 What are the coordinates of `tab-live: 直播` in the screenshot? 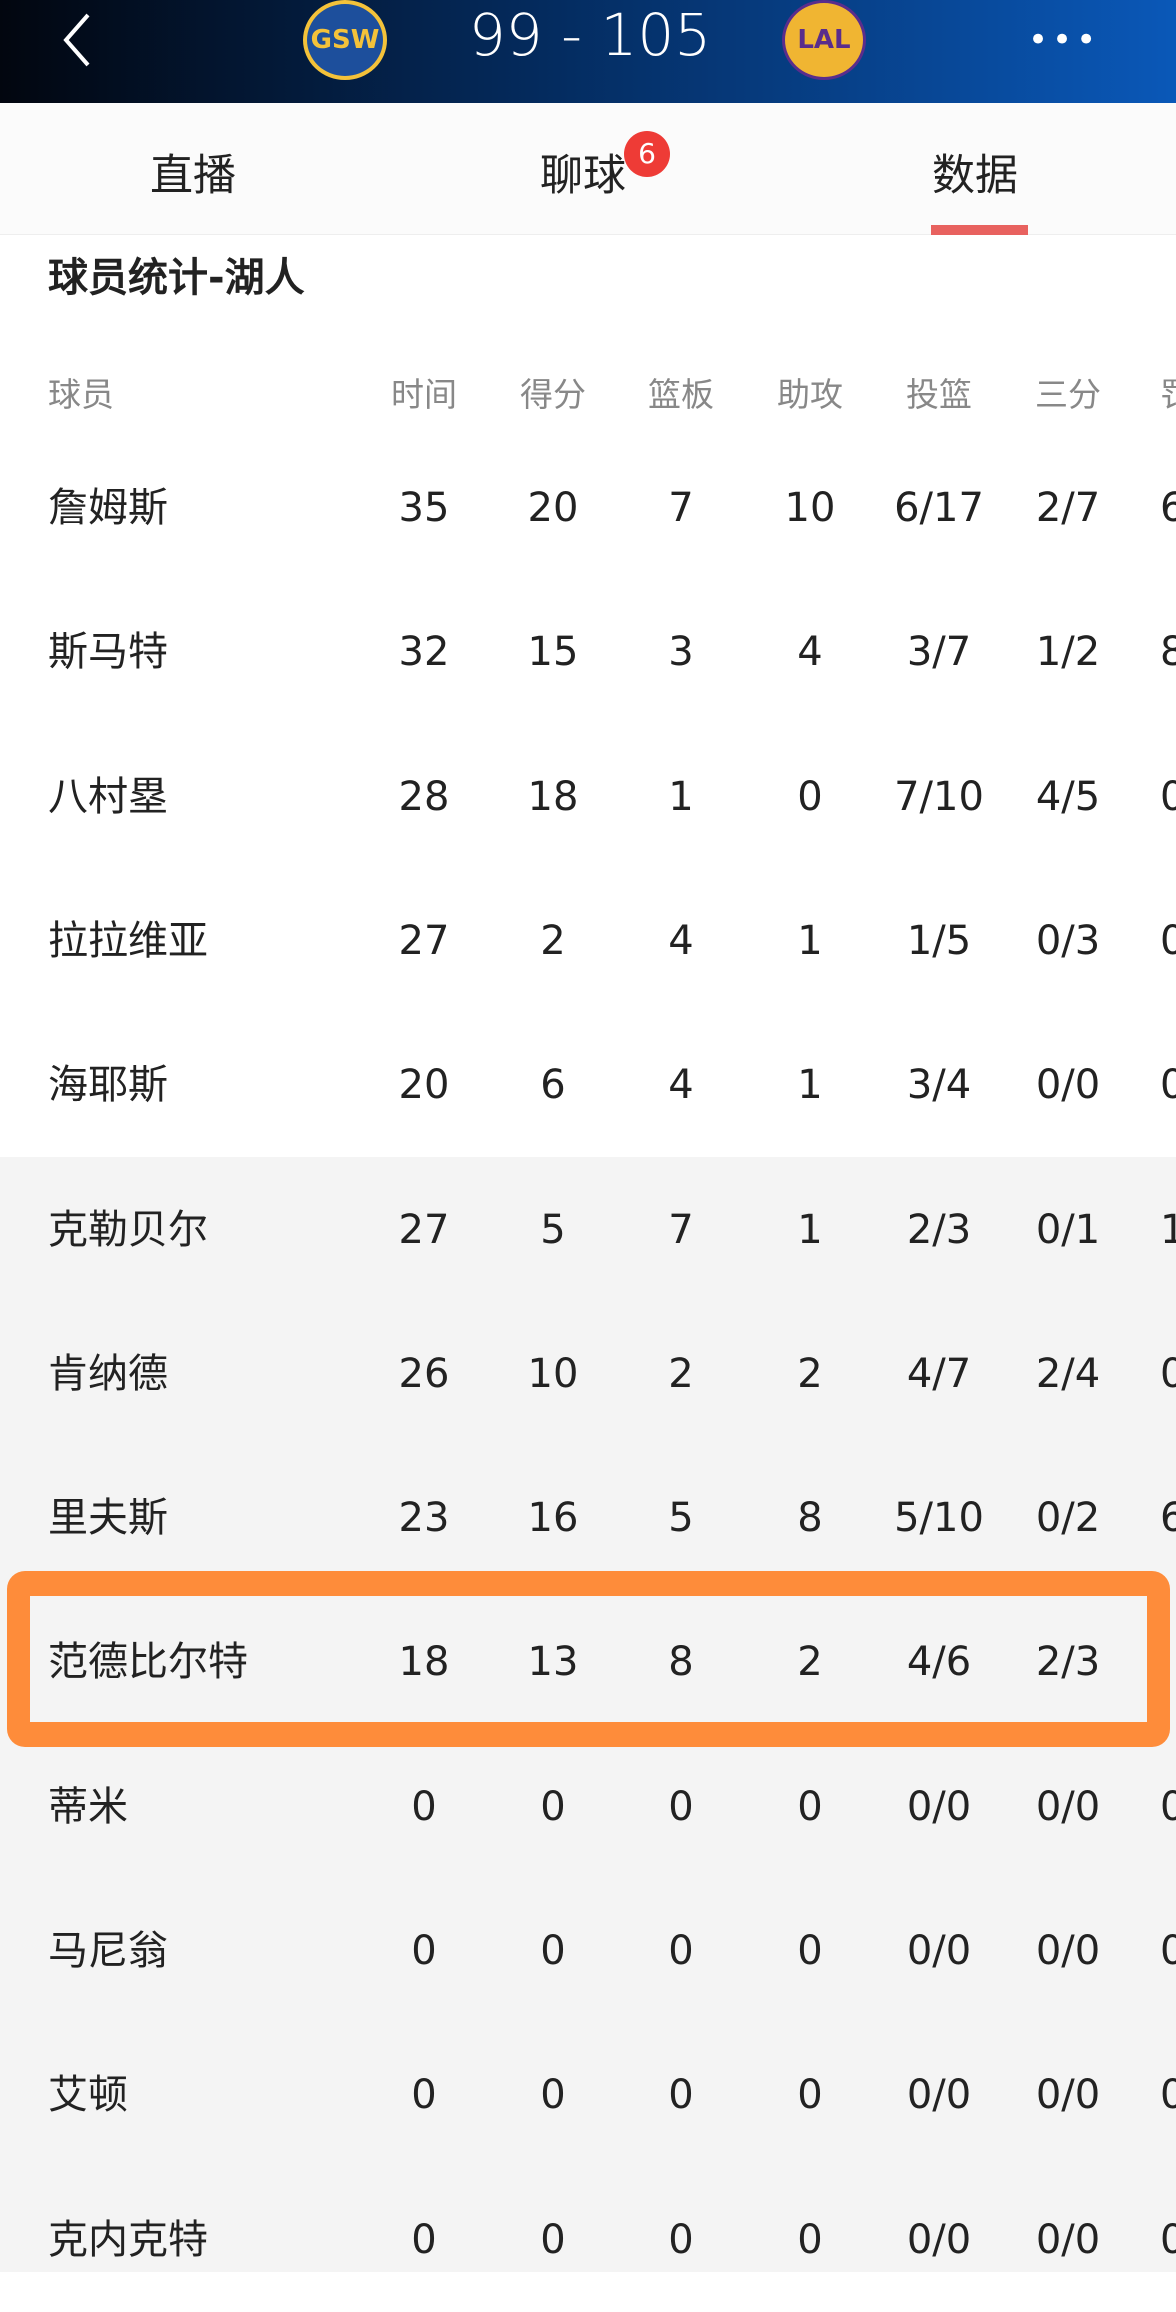 It's located at (193, 176).